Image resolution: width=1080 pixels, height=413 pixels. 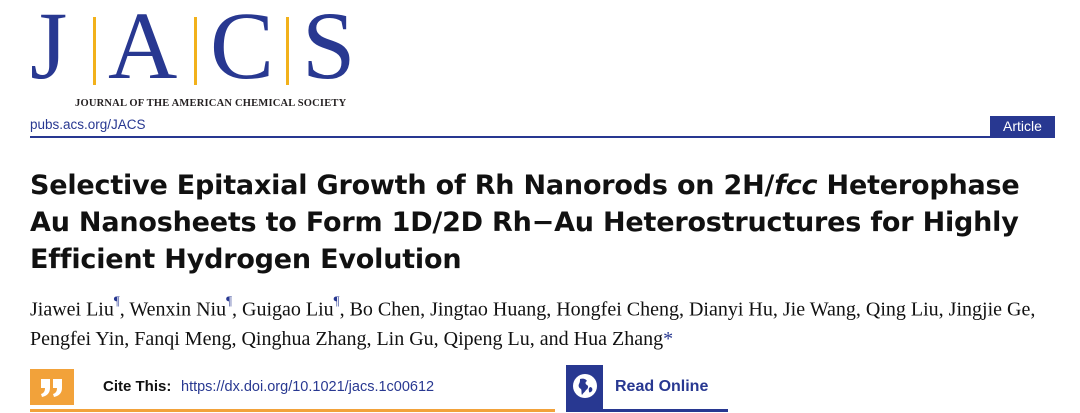 What do you see at coordinates (554, 338) in the screenshot?
I see `author-conjunction: and` at bounding box center [554, 338].